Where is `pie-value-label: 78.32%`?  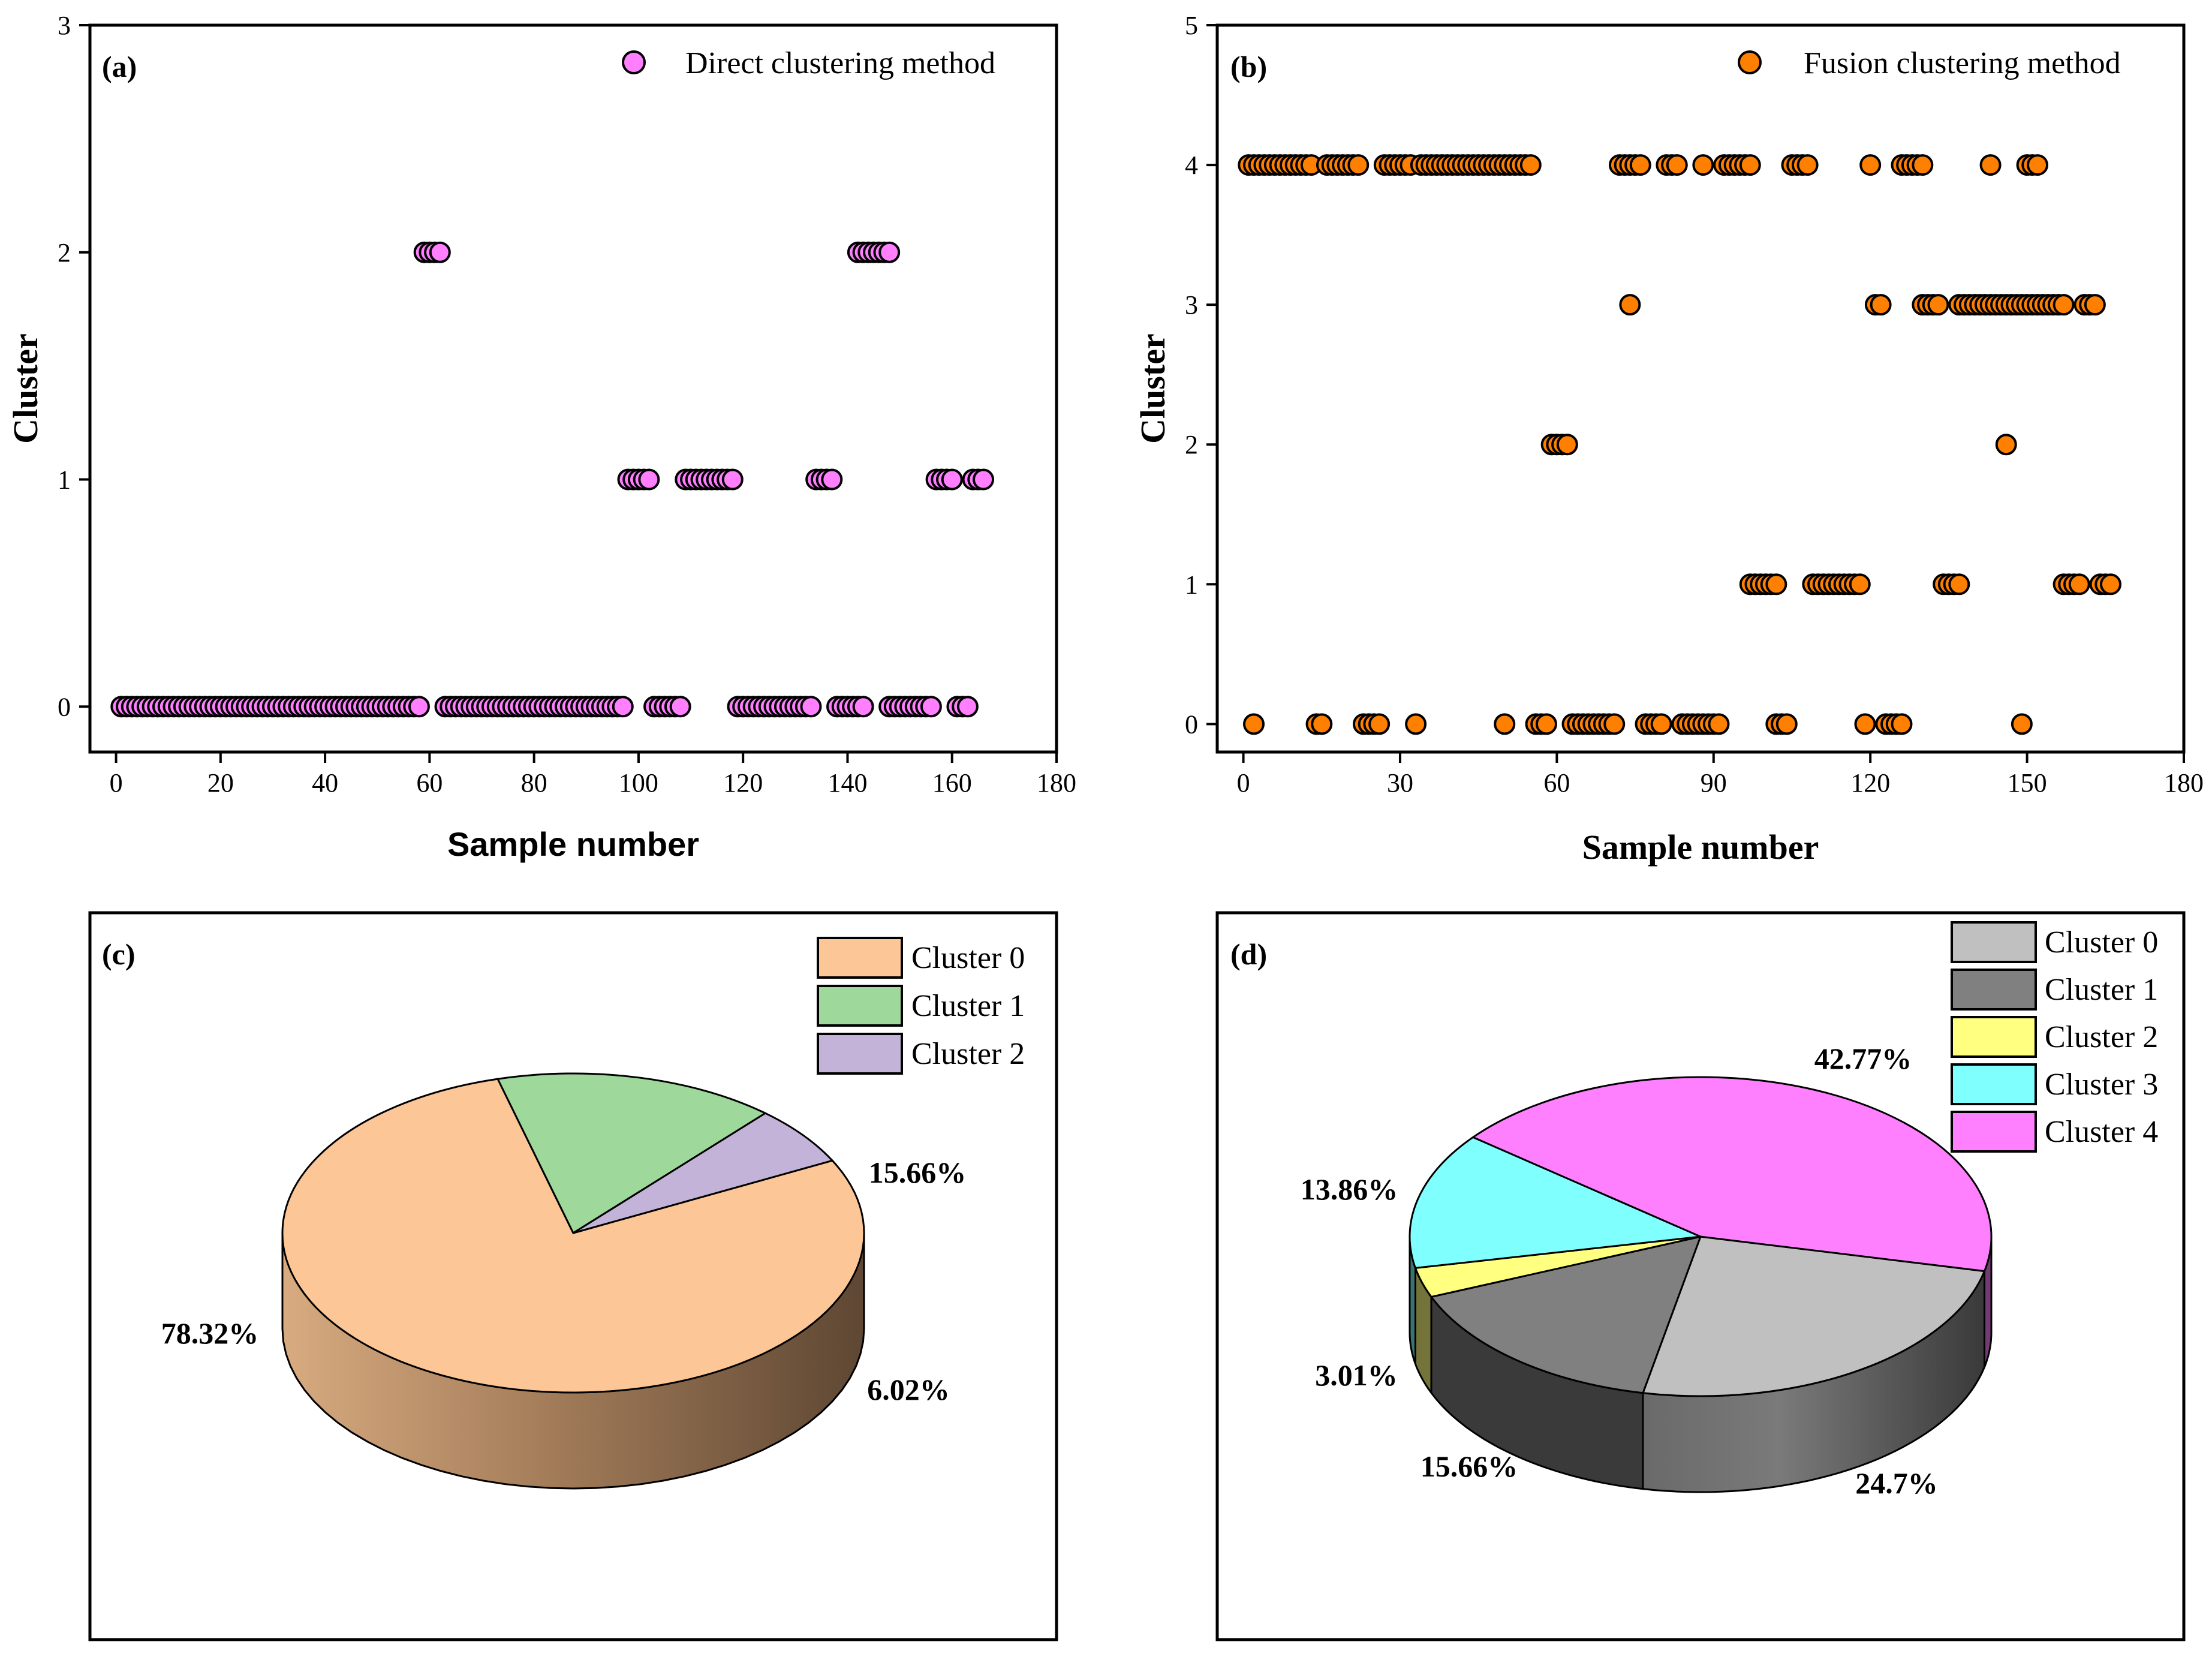
pie-value-label: 78.32% is located at coordinates (210, 1333).